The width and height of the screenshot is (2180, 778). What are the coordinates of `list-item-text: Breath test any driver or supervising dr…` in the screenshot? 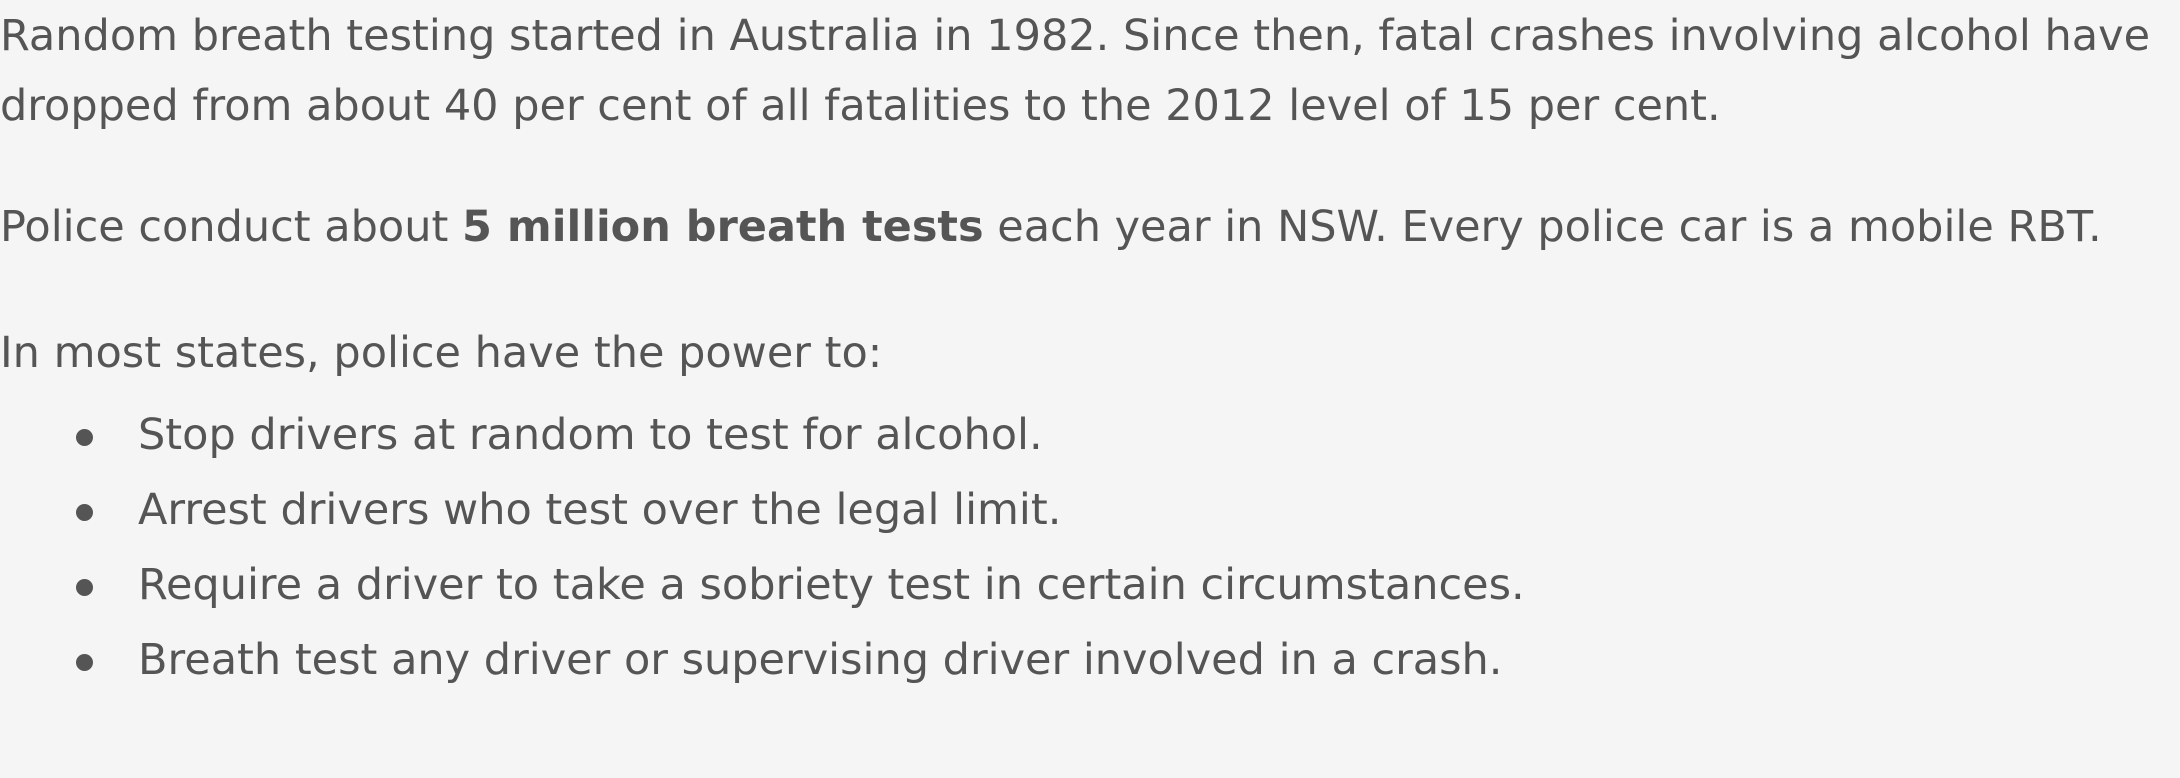 It's located at (820, 660).